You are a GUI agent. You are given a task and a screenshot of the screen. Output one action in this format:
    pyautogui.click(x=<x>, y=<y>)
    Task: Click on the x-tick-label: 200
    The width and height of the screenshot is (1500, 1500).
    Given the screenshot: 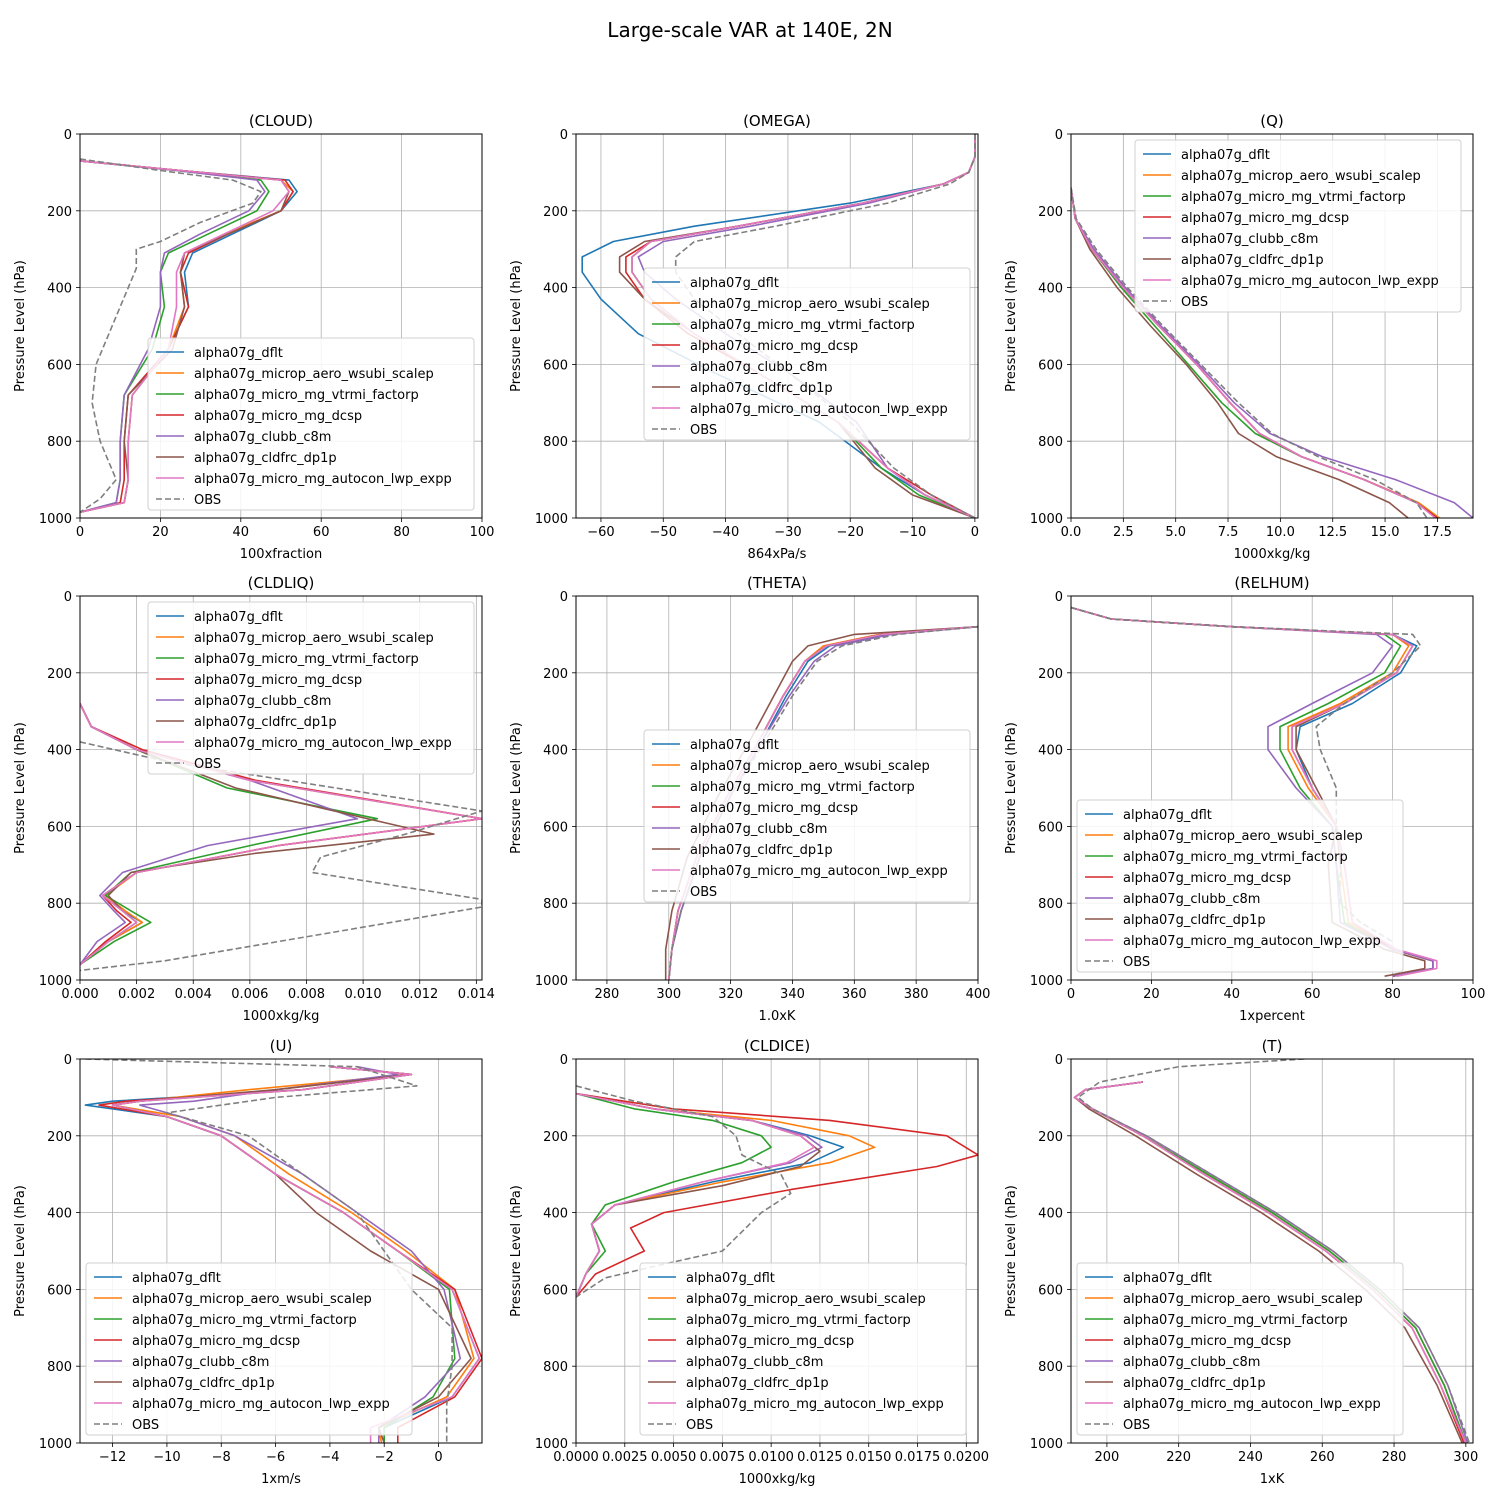 What is the action you would take?
    pyautogui.click(x=1106, y=1457)
    